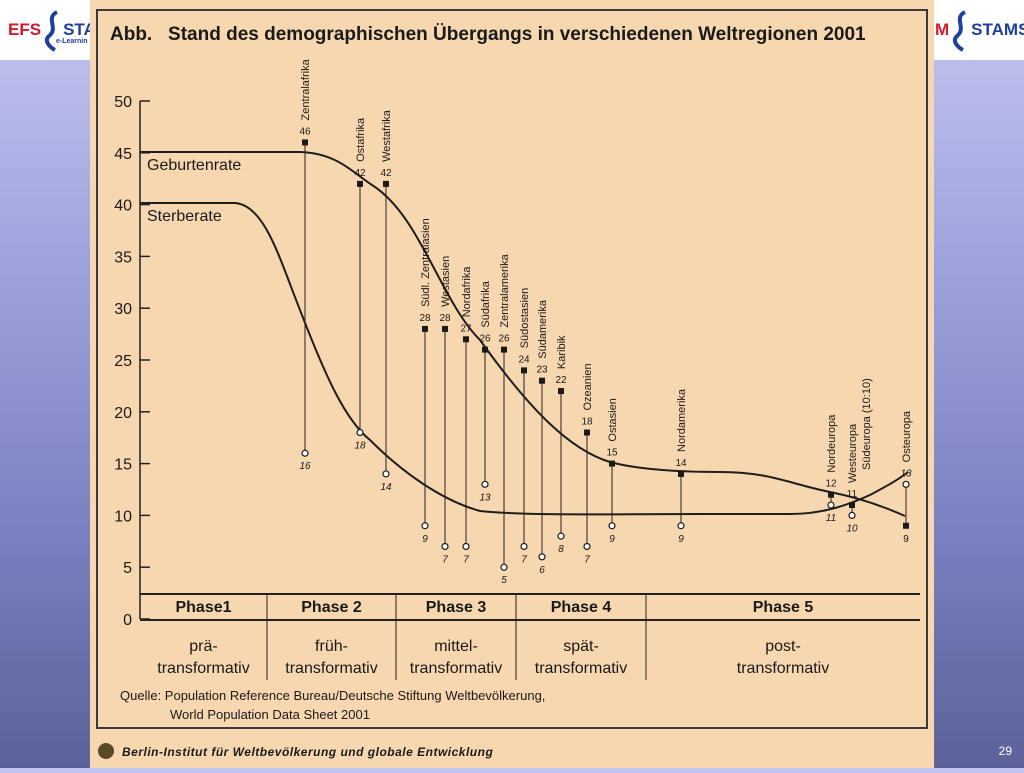 This screenshot has width=1024, height=773. What do you see at coordinates (504, 419) in the screenshot?
I see `region-marker: 26 5 Zentralamerika` at bounding box center [504, 419].